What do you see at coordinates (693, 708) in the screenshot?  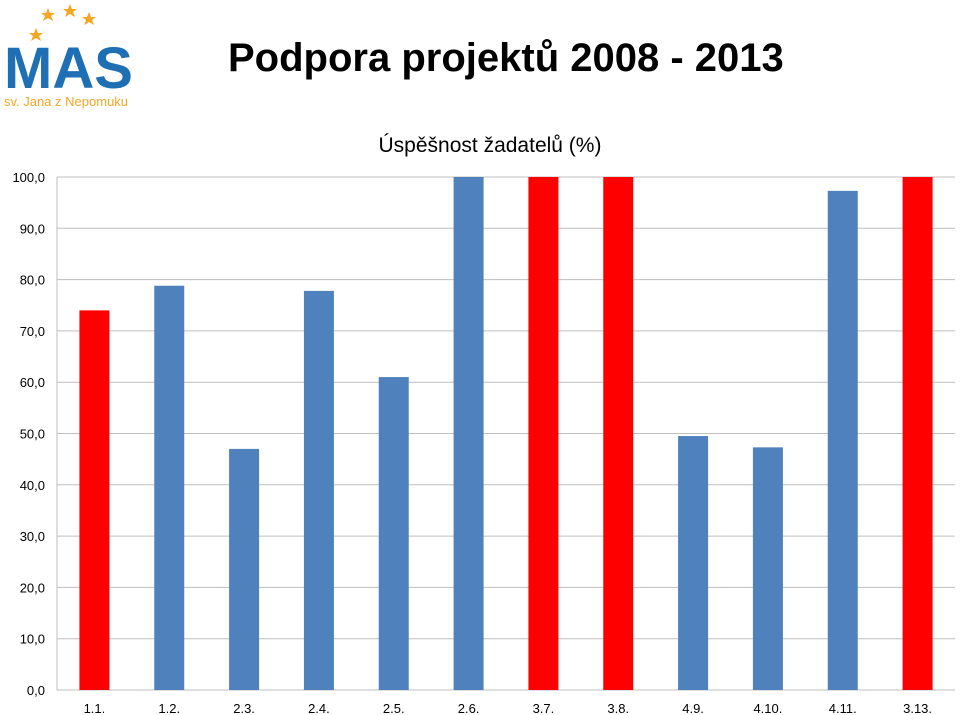 I see `x-tick-label: 4.9.` at bounding box center [693, 708].